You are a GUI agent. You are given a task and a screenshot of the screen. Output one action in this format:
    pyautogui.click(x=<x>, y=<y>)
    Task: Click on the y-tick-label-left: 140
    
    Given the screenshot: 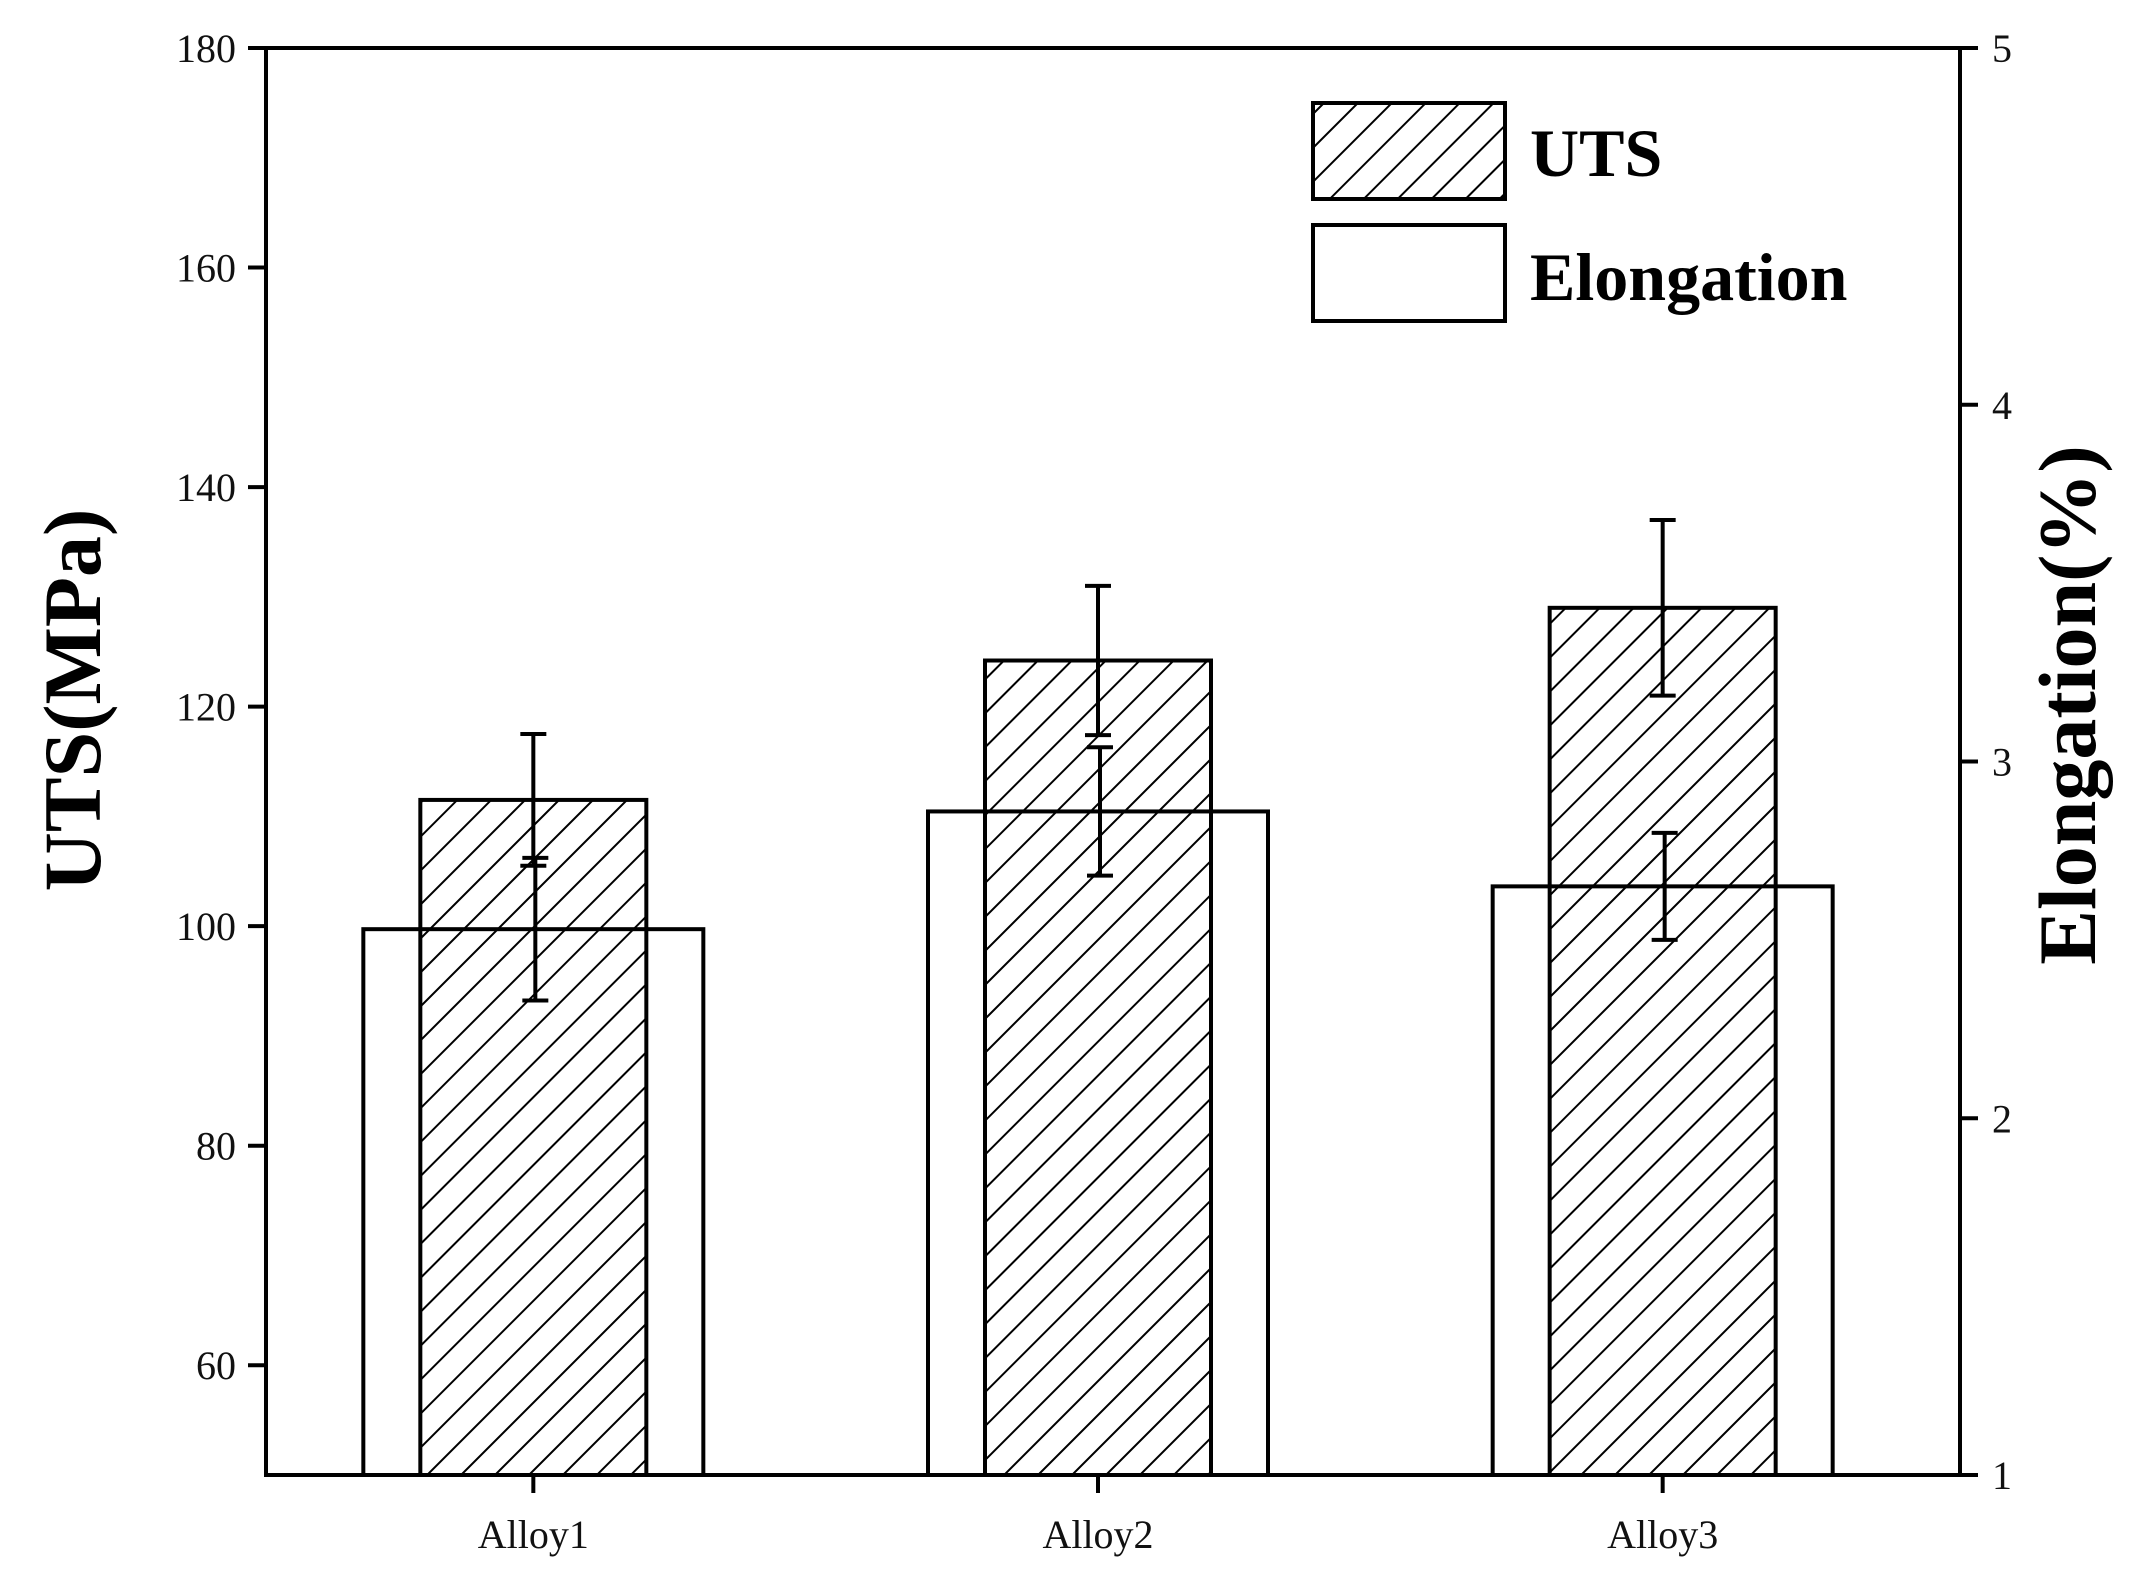 What is the action you would take?
    pyautogui.click(x=206, y=487)
    